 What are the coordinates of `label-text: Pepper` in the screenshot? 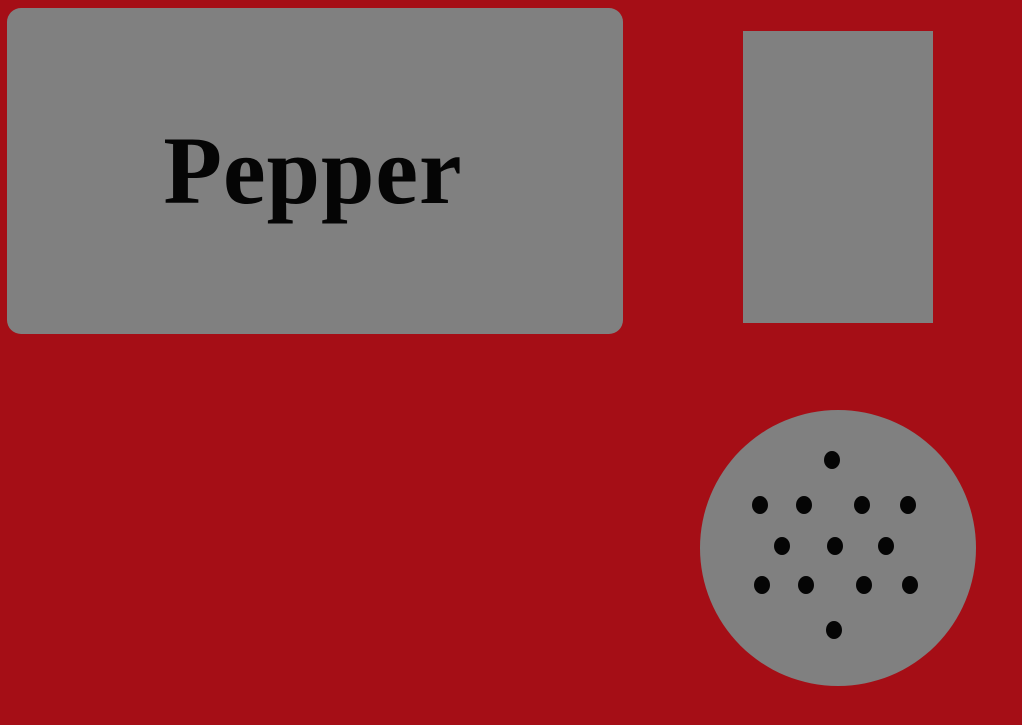 It's located at (313, 170).